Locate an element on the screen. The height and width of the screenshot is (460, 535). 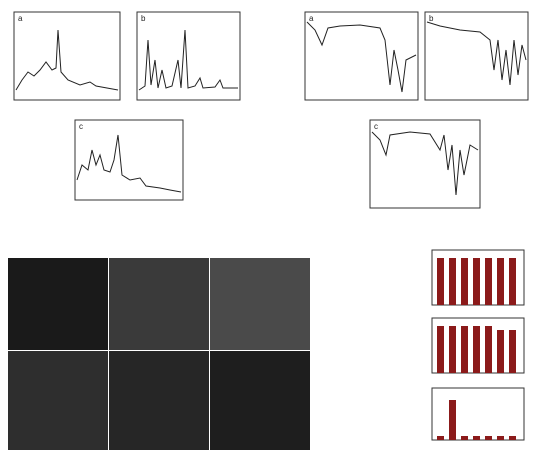
ftir-panel: b is located at coordinates (476, 56).